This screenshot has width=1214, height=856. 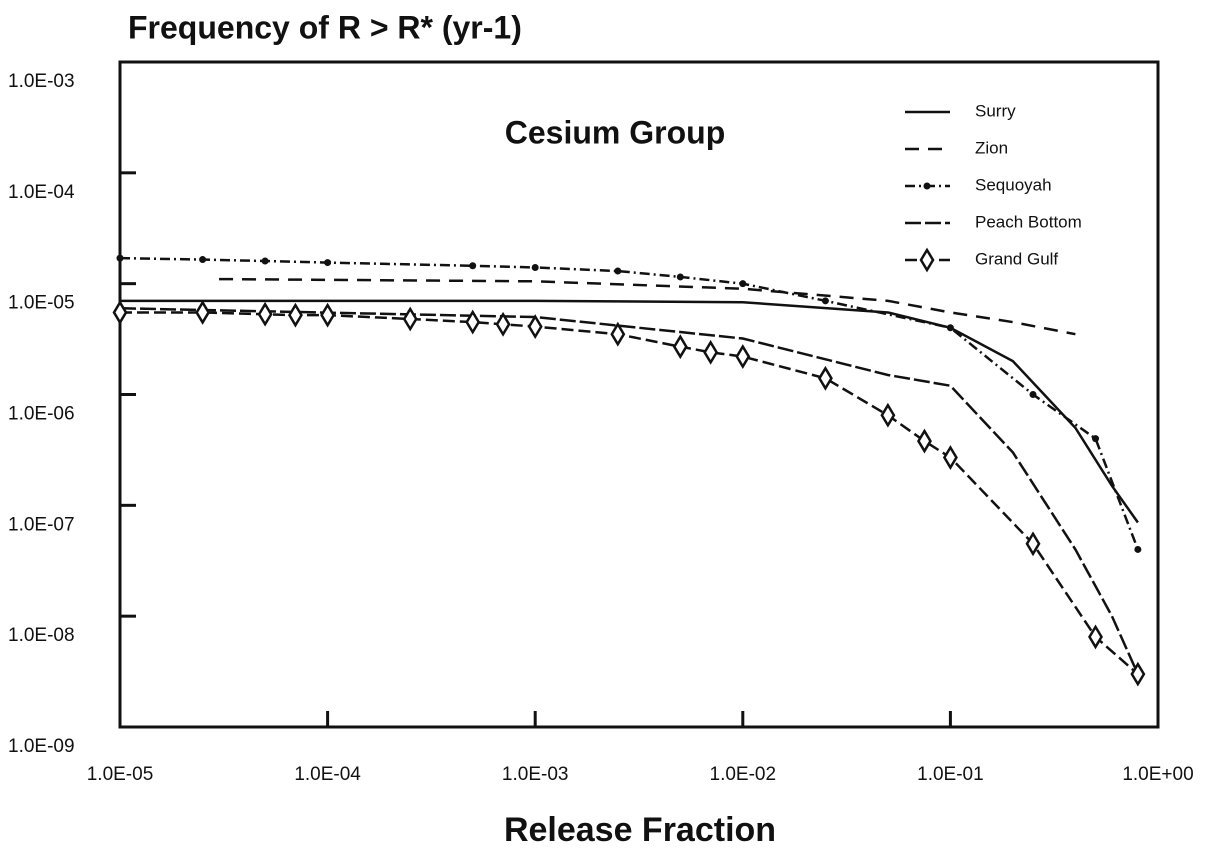 What do you see at coordinates (41, 192) in the screenshot?
I see `y-tick-label: 1.0E-04` at bounding box center [41, 192].